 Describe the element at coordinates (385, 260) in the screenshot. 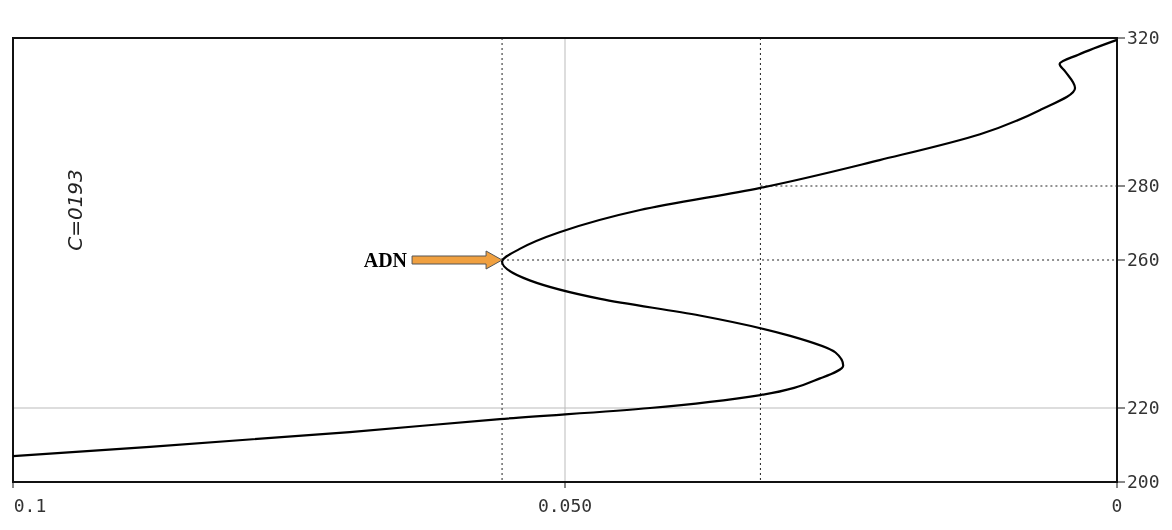

I see `annotation: ADN` at that location.